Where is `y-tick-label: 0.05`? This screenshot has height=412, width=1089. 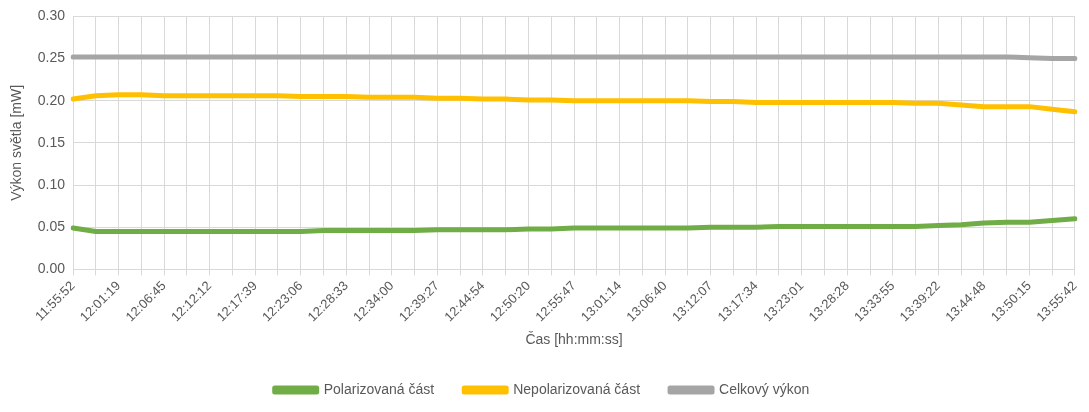 y-tick-label: 0.05 is located at coordinates (51, 226).